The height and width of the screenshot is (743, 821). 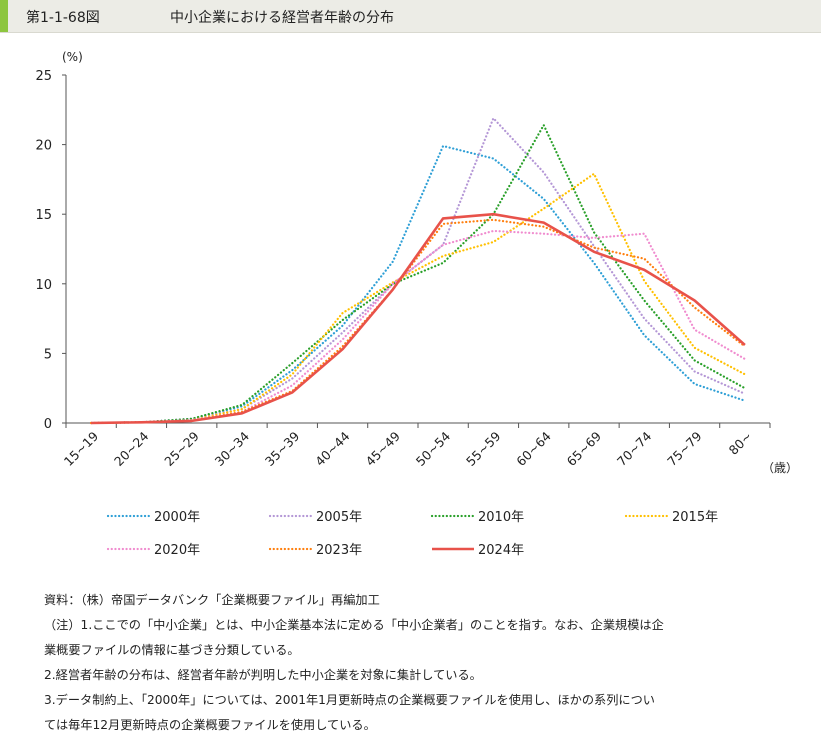 I want to click on x-tick-label: 15~19, so click(x=81, y=448).